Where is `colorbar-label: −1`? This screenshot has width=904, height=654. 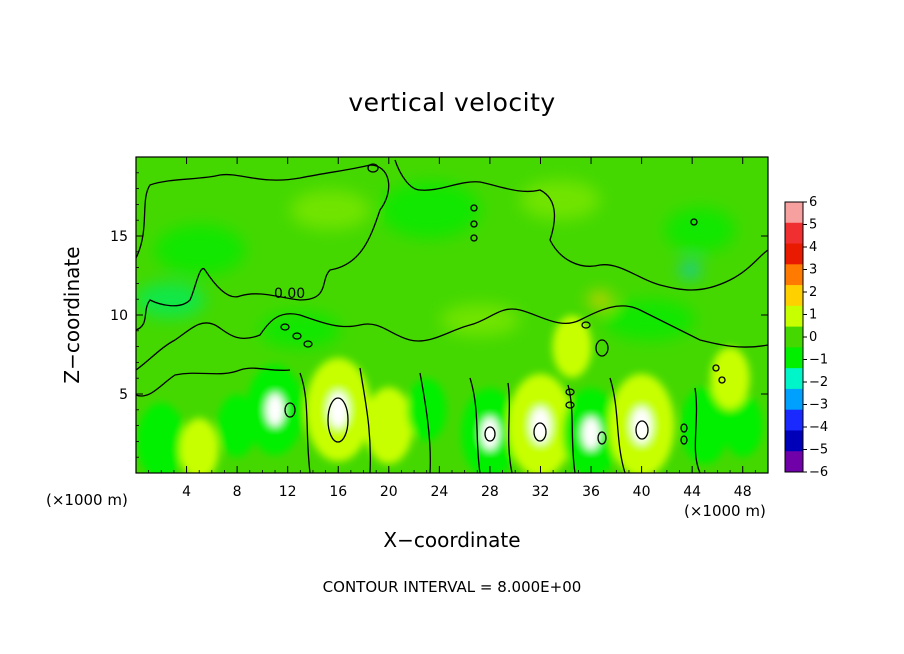
colorbar-label: −1 is located at coordinates (818, 360).